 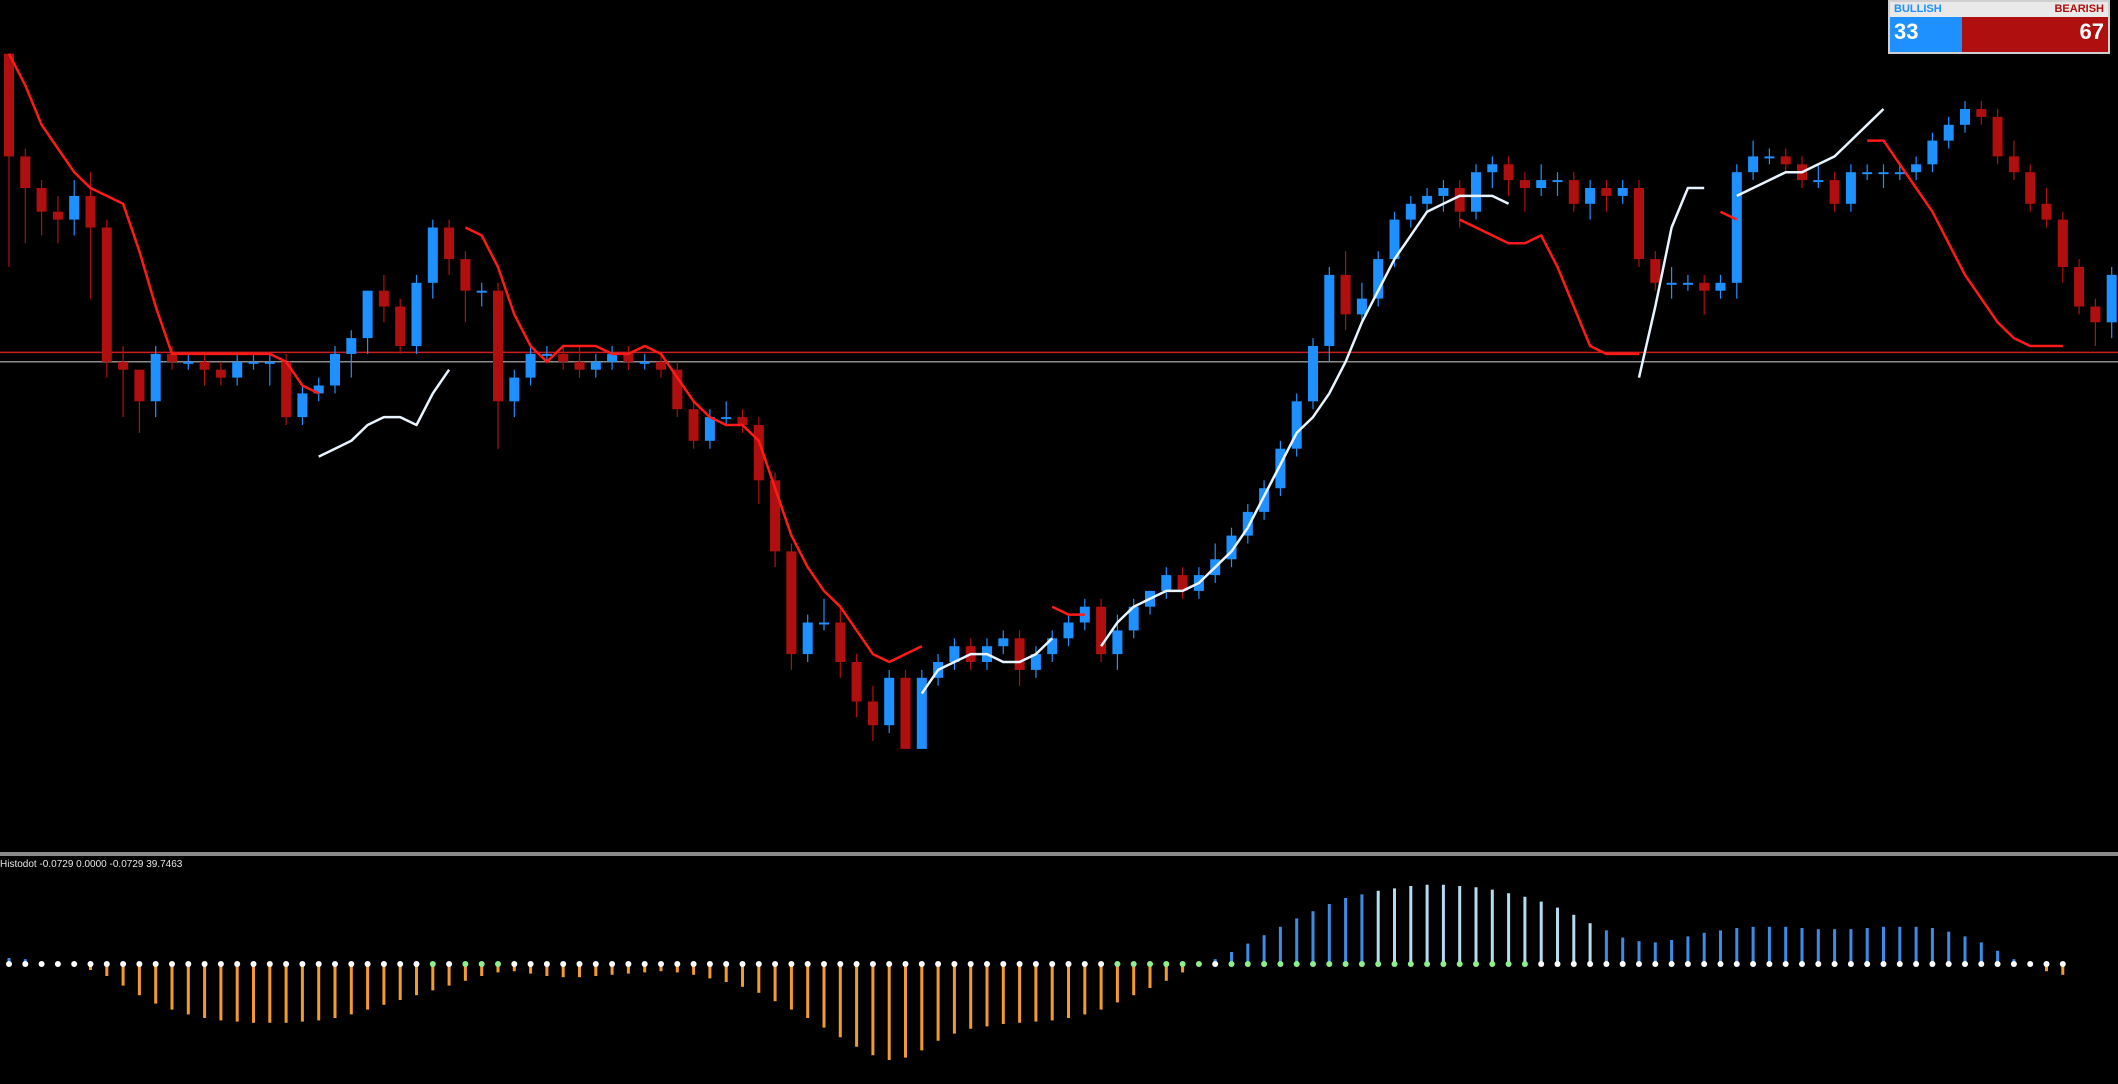 I want to click on sentiment-widget: BULLISH BEARISH 33 67, so click(x=1999, y=27).